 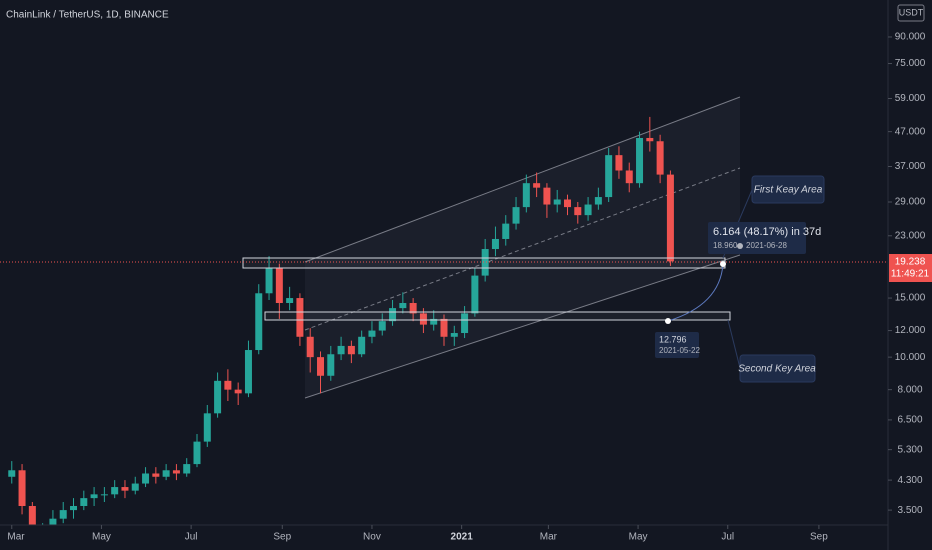 What do you see at coordinates (909, 389) in the screenshot?
I see `y-tick-label: 8.000` at bounding box center [909, 389].